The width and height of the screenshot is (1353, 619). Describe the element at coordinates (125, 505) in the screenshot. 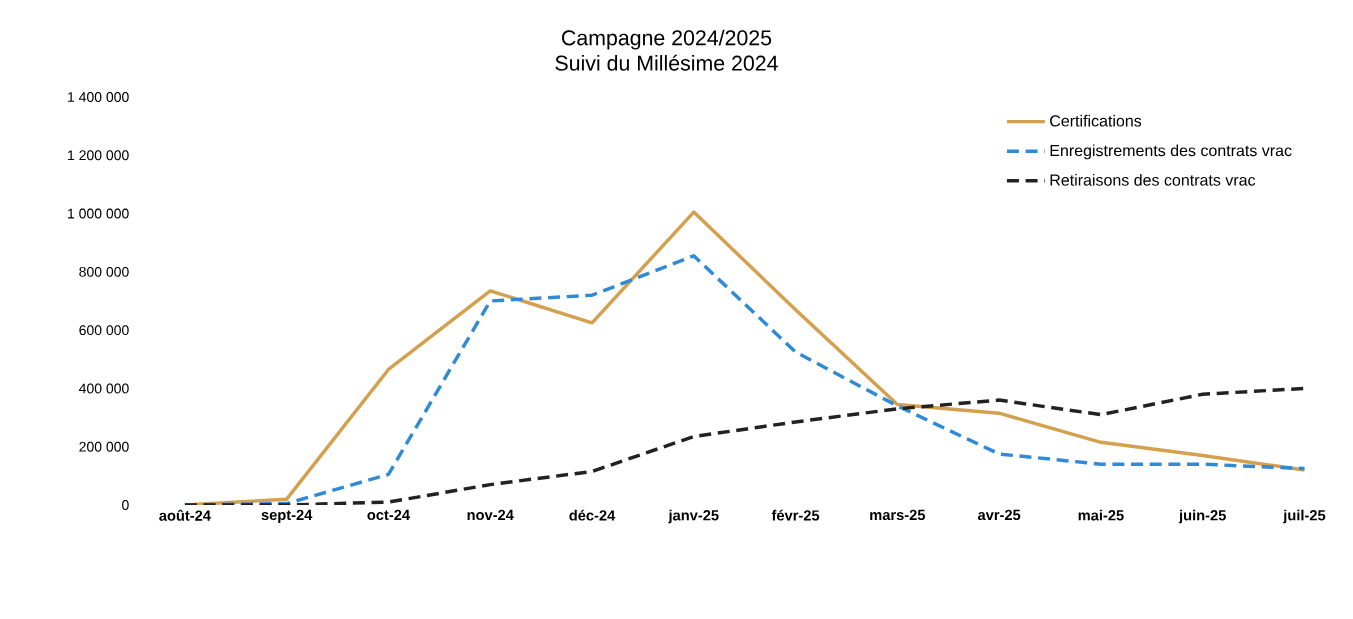

I see `y-tick-label: 0` at that location.